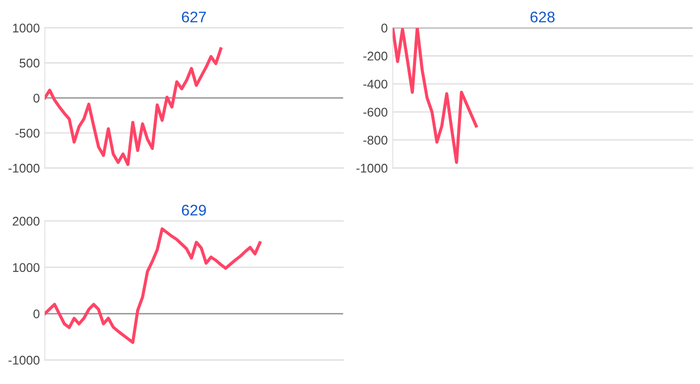 The image size is (700, 384). I want to click on chart-title: 627, so click(194, 17).